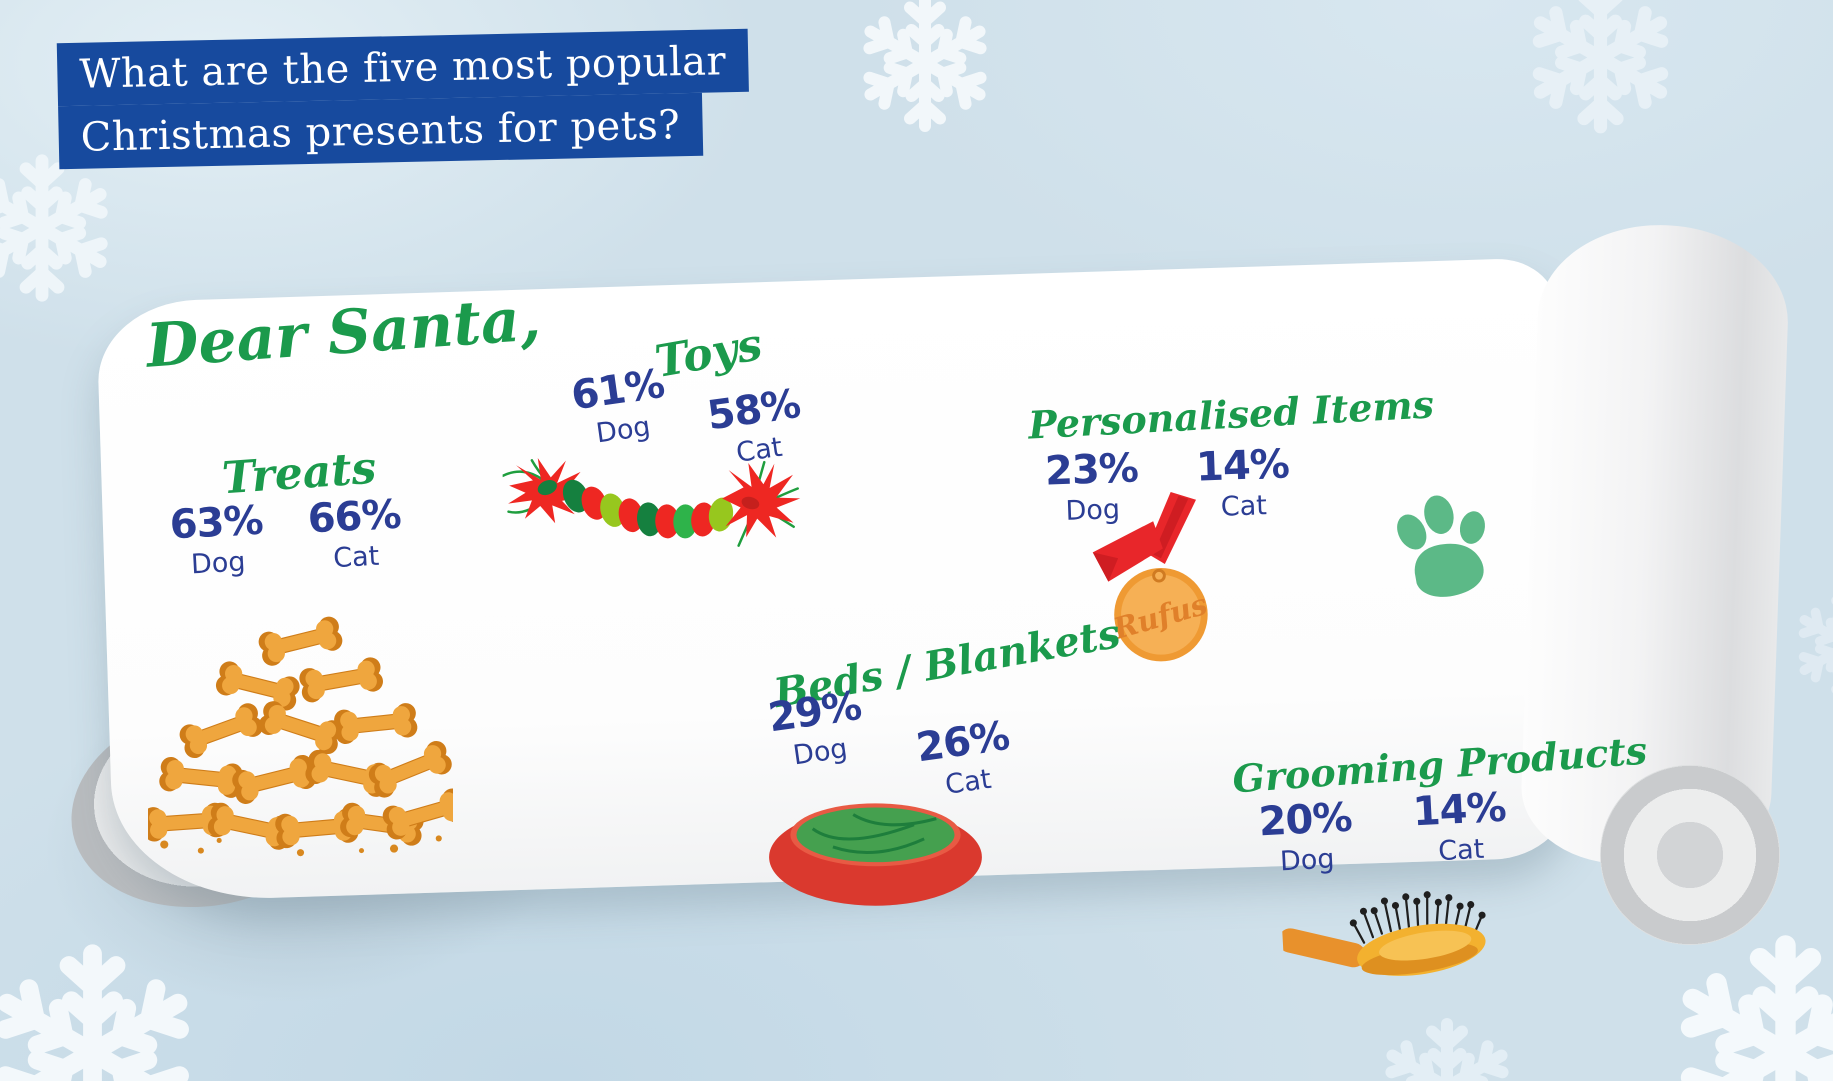 This screenshot has height=1081, width=1833. What do you see at coordinates (380, 131) in the screenshot?
I see `title-line-2: Christmas presents for pets?` at bounding box center [380, 131].